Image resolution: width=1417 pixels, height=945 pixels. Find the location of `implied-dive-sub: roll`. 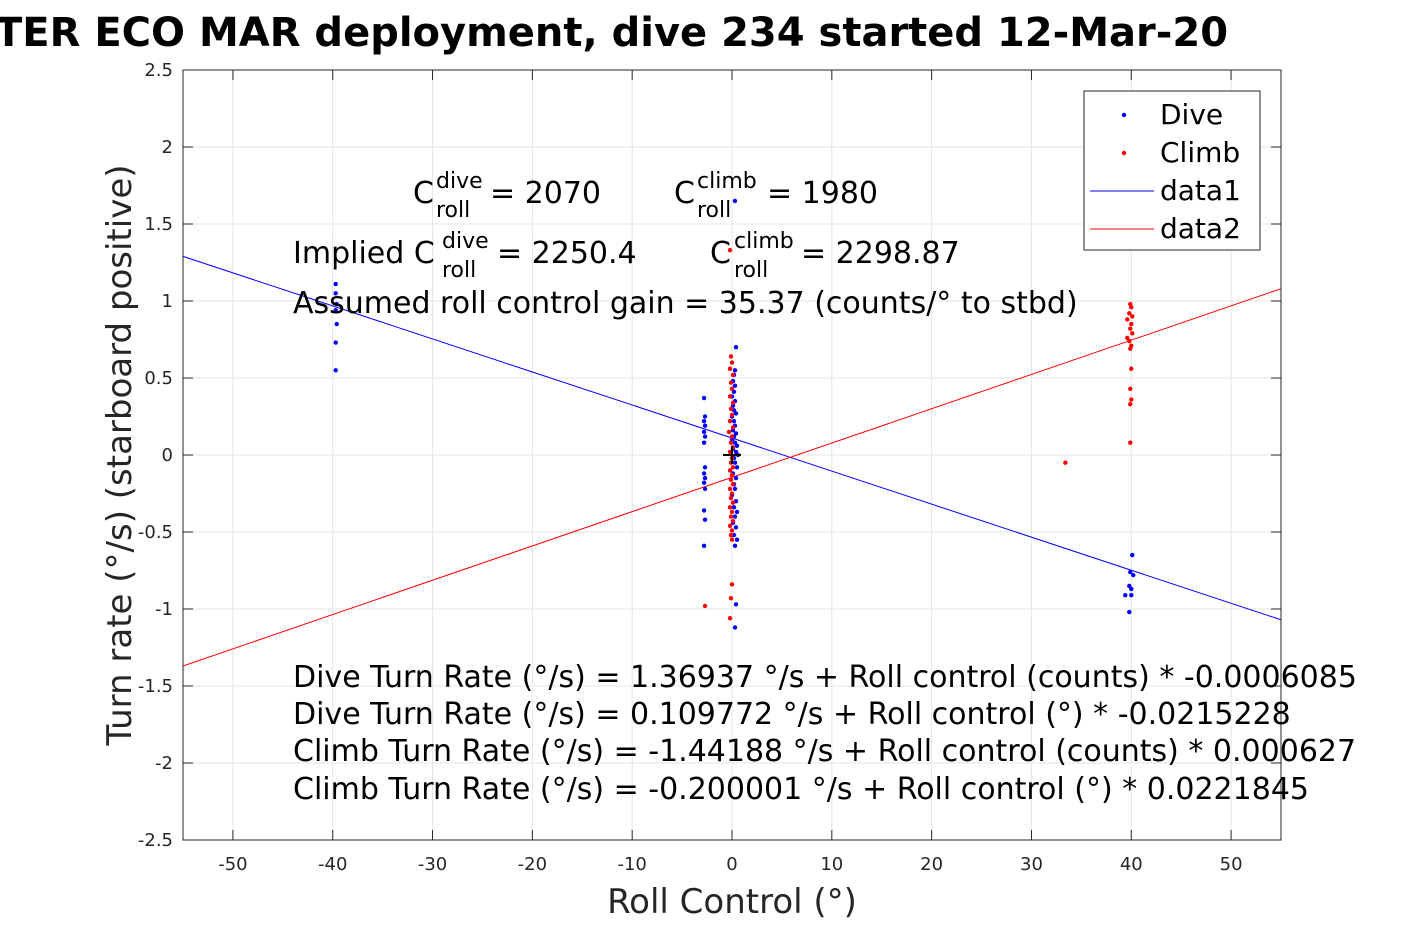

implied-dive-sub: roll is located at coordinates (459, 270).